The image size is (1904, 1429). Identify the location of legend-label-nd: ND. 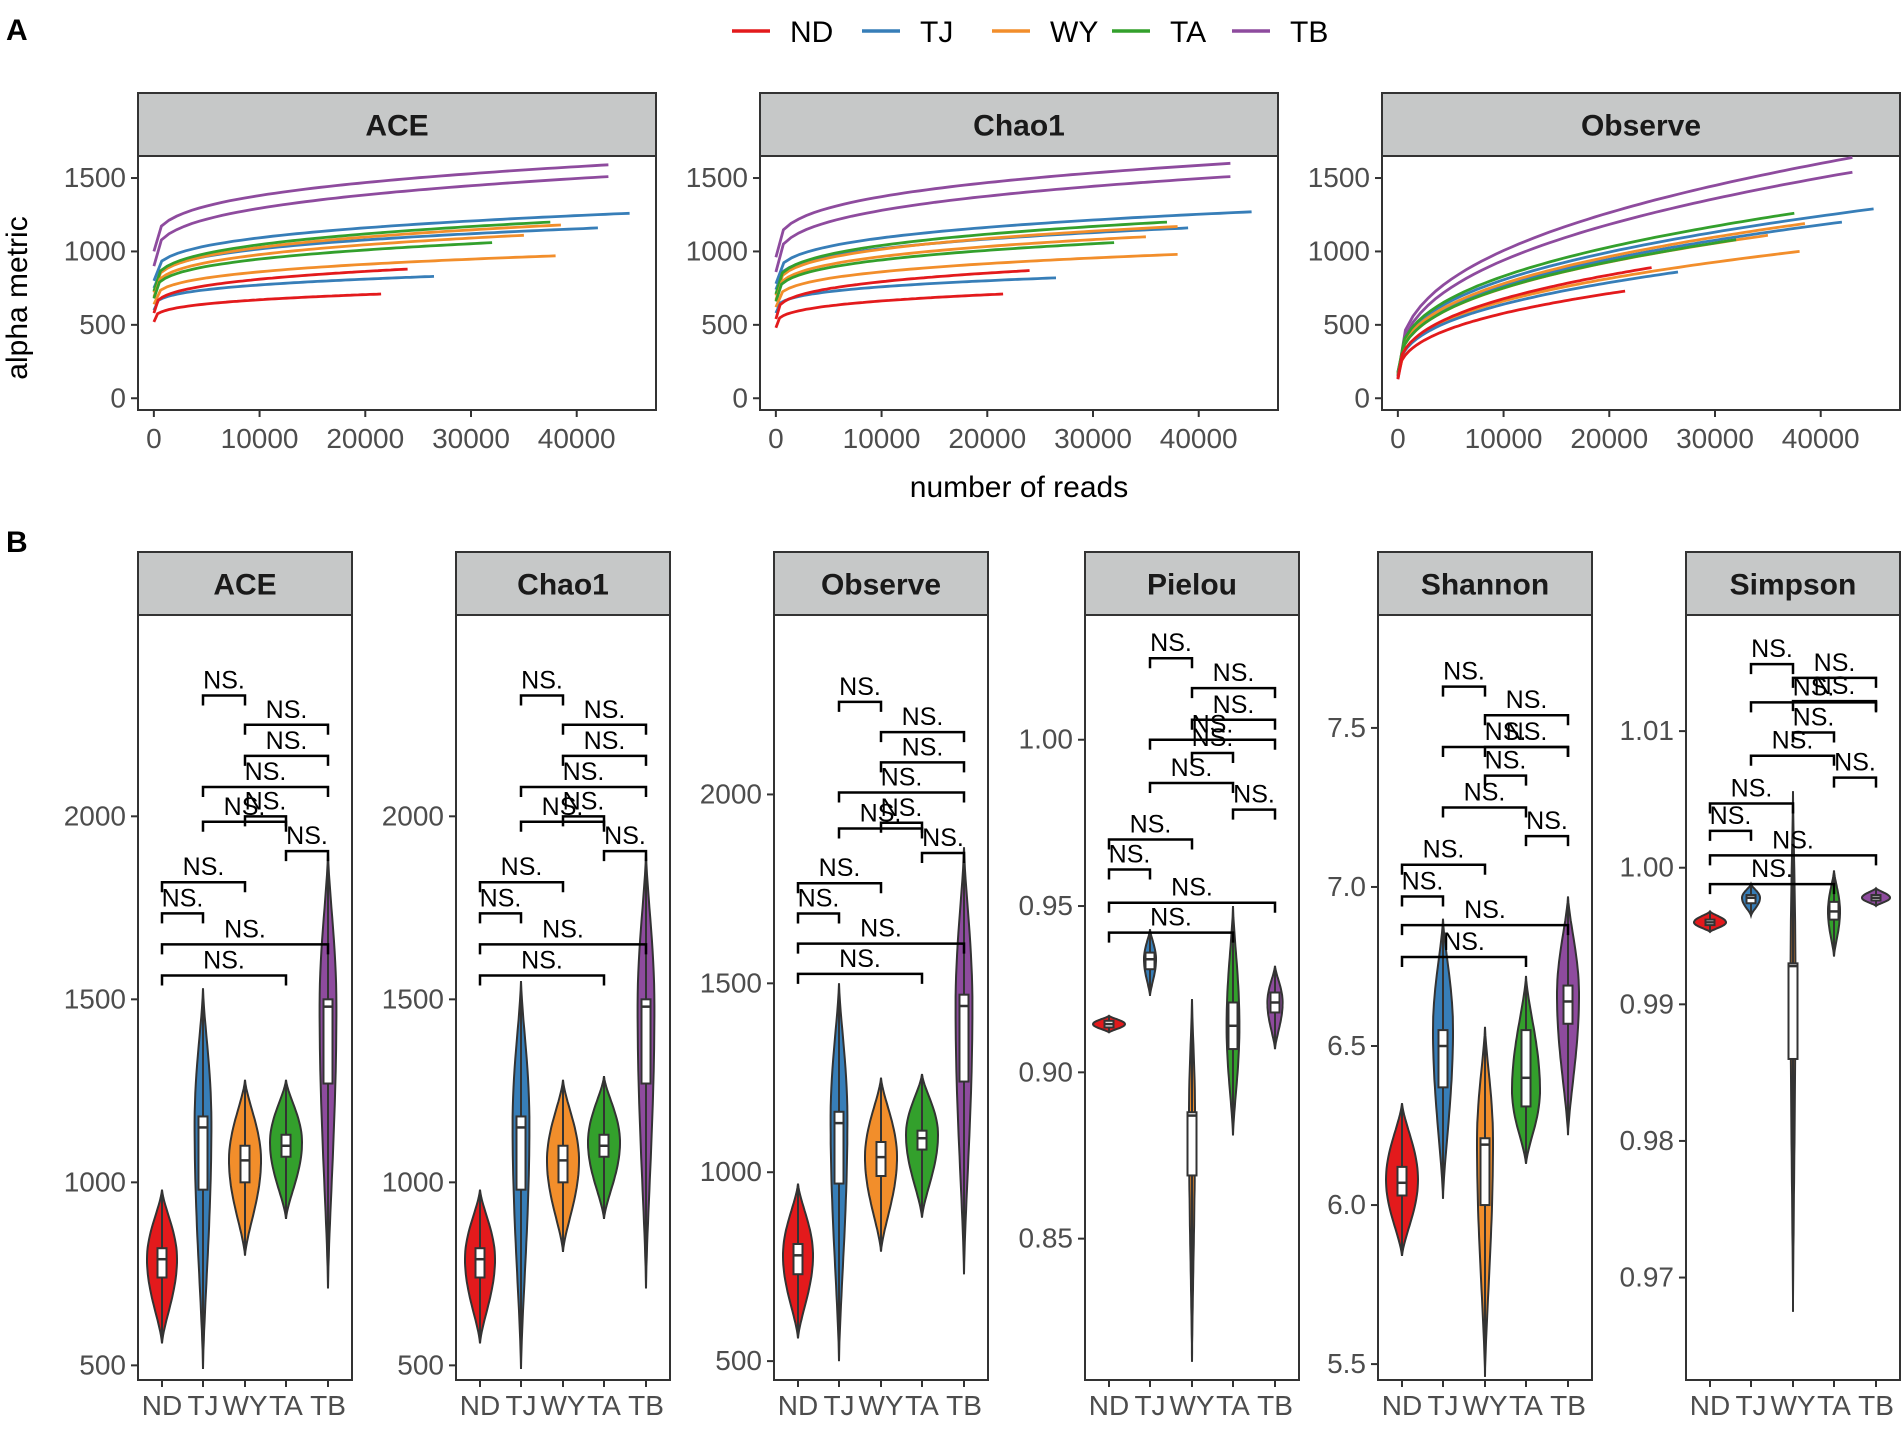
(811, 32).